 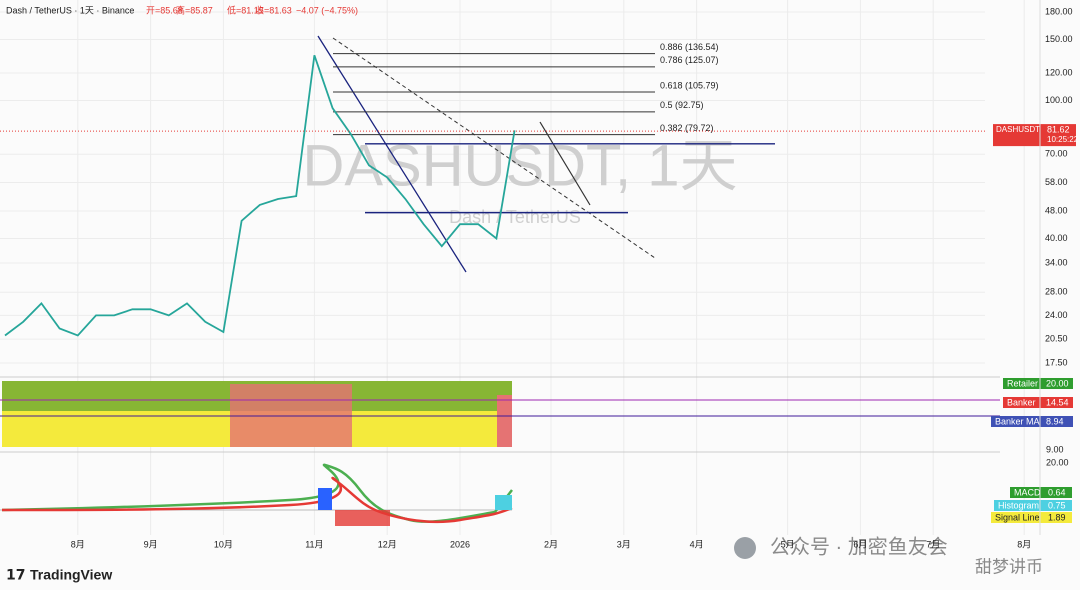 I want to click on y-tick-label: 20.50, so click(x=1056, y=339).